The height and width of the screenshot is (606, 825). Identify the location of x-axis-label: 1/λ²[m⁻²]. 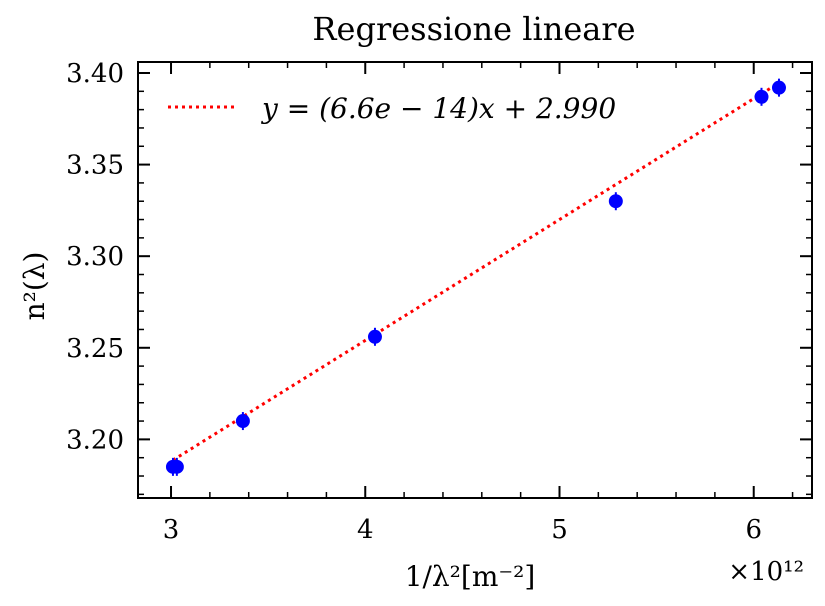
(470, 576).